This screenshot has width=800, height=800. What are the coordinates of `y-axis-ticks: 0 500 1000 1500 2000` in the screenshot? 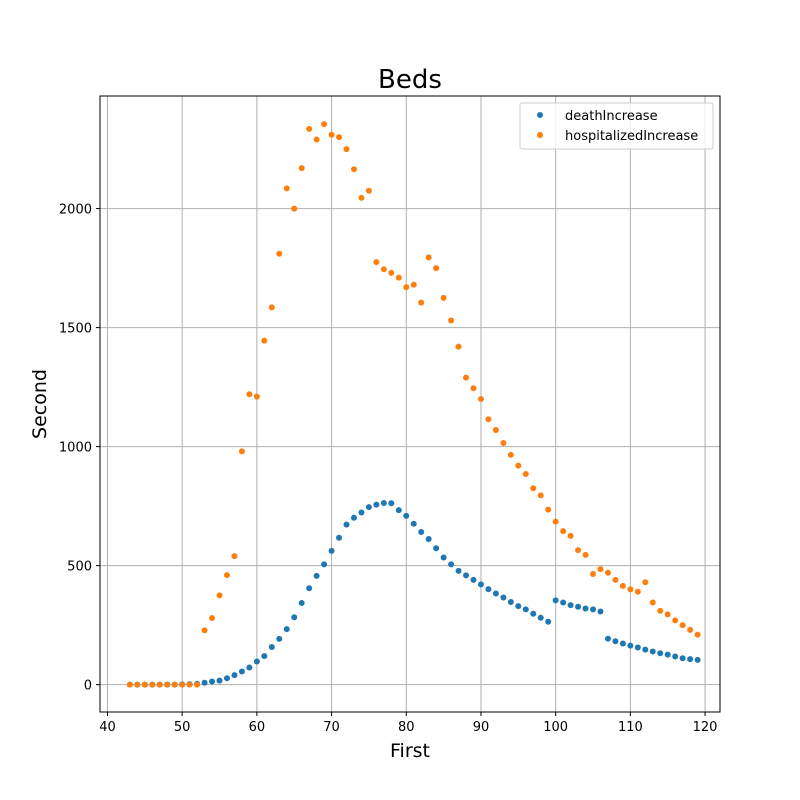 It's located at (79, 448).